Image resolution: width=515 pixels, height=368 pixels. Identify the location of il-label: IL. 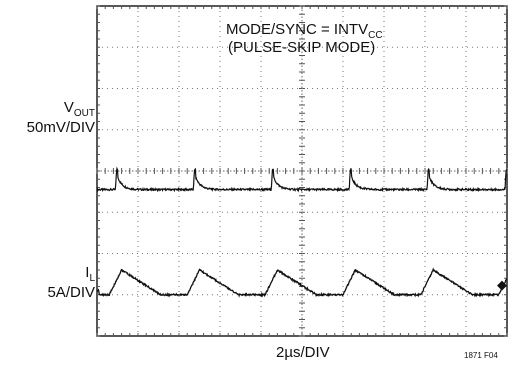
(90, 274).